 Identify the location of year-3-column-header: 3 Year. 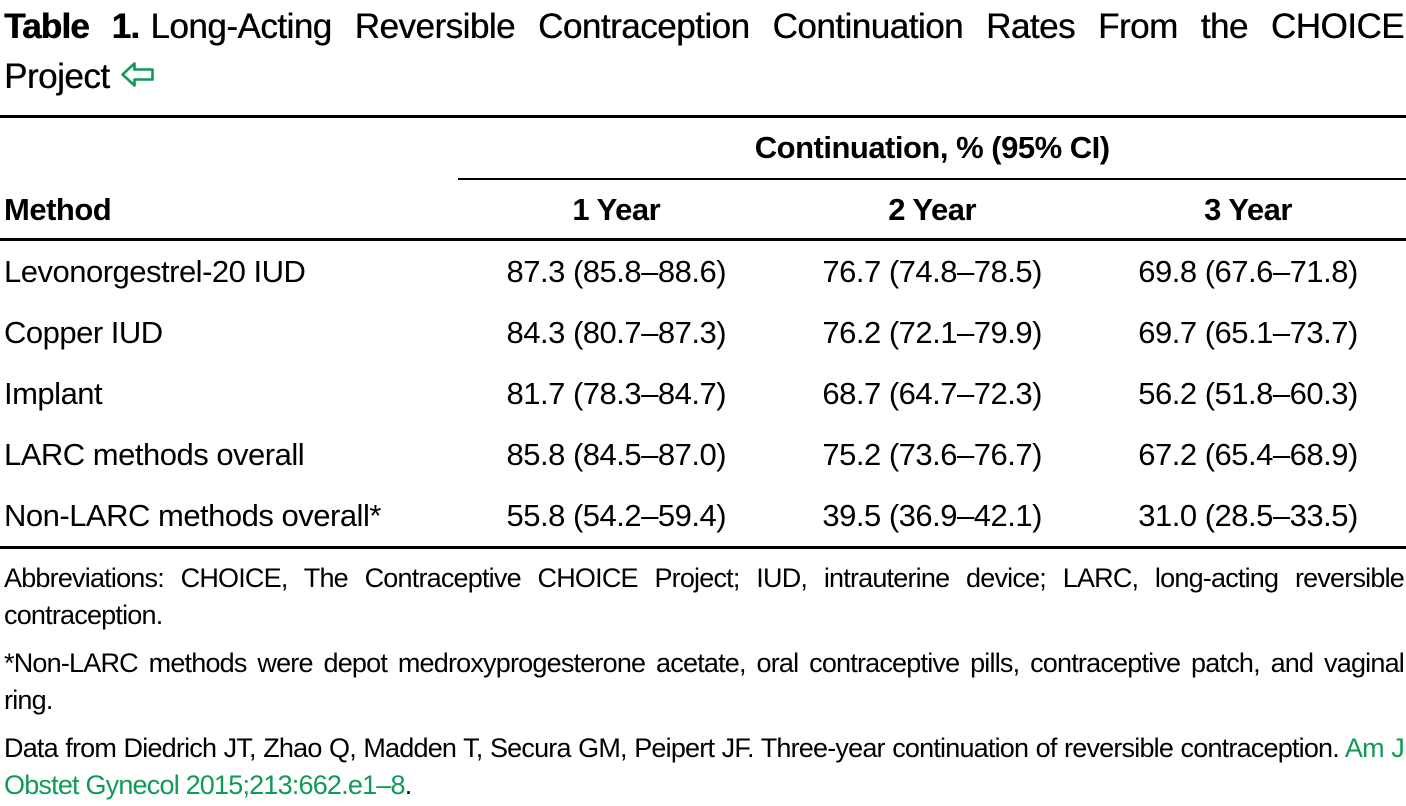
(1248, 209).